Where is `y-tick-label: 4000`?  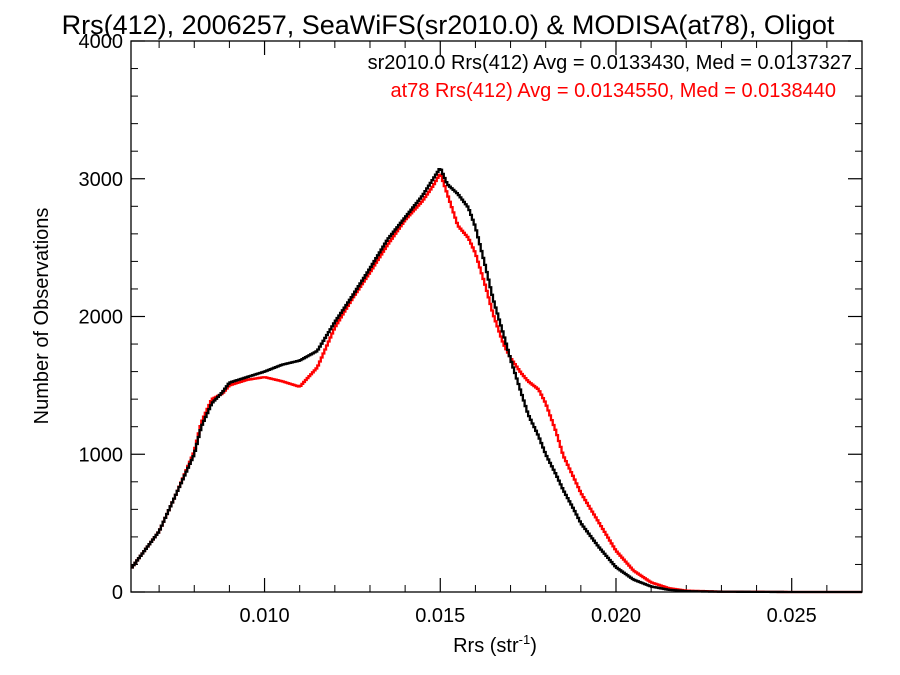 y-tick-label: 4000 is located at coordinates (101, 42).